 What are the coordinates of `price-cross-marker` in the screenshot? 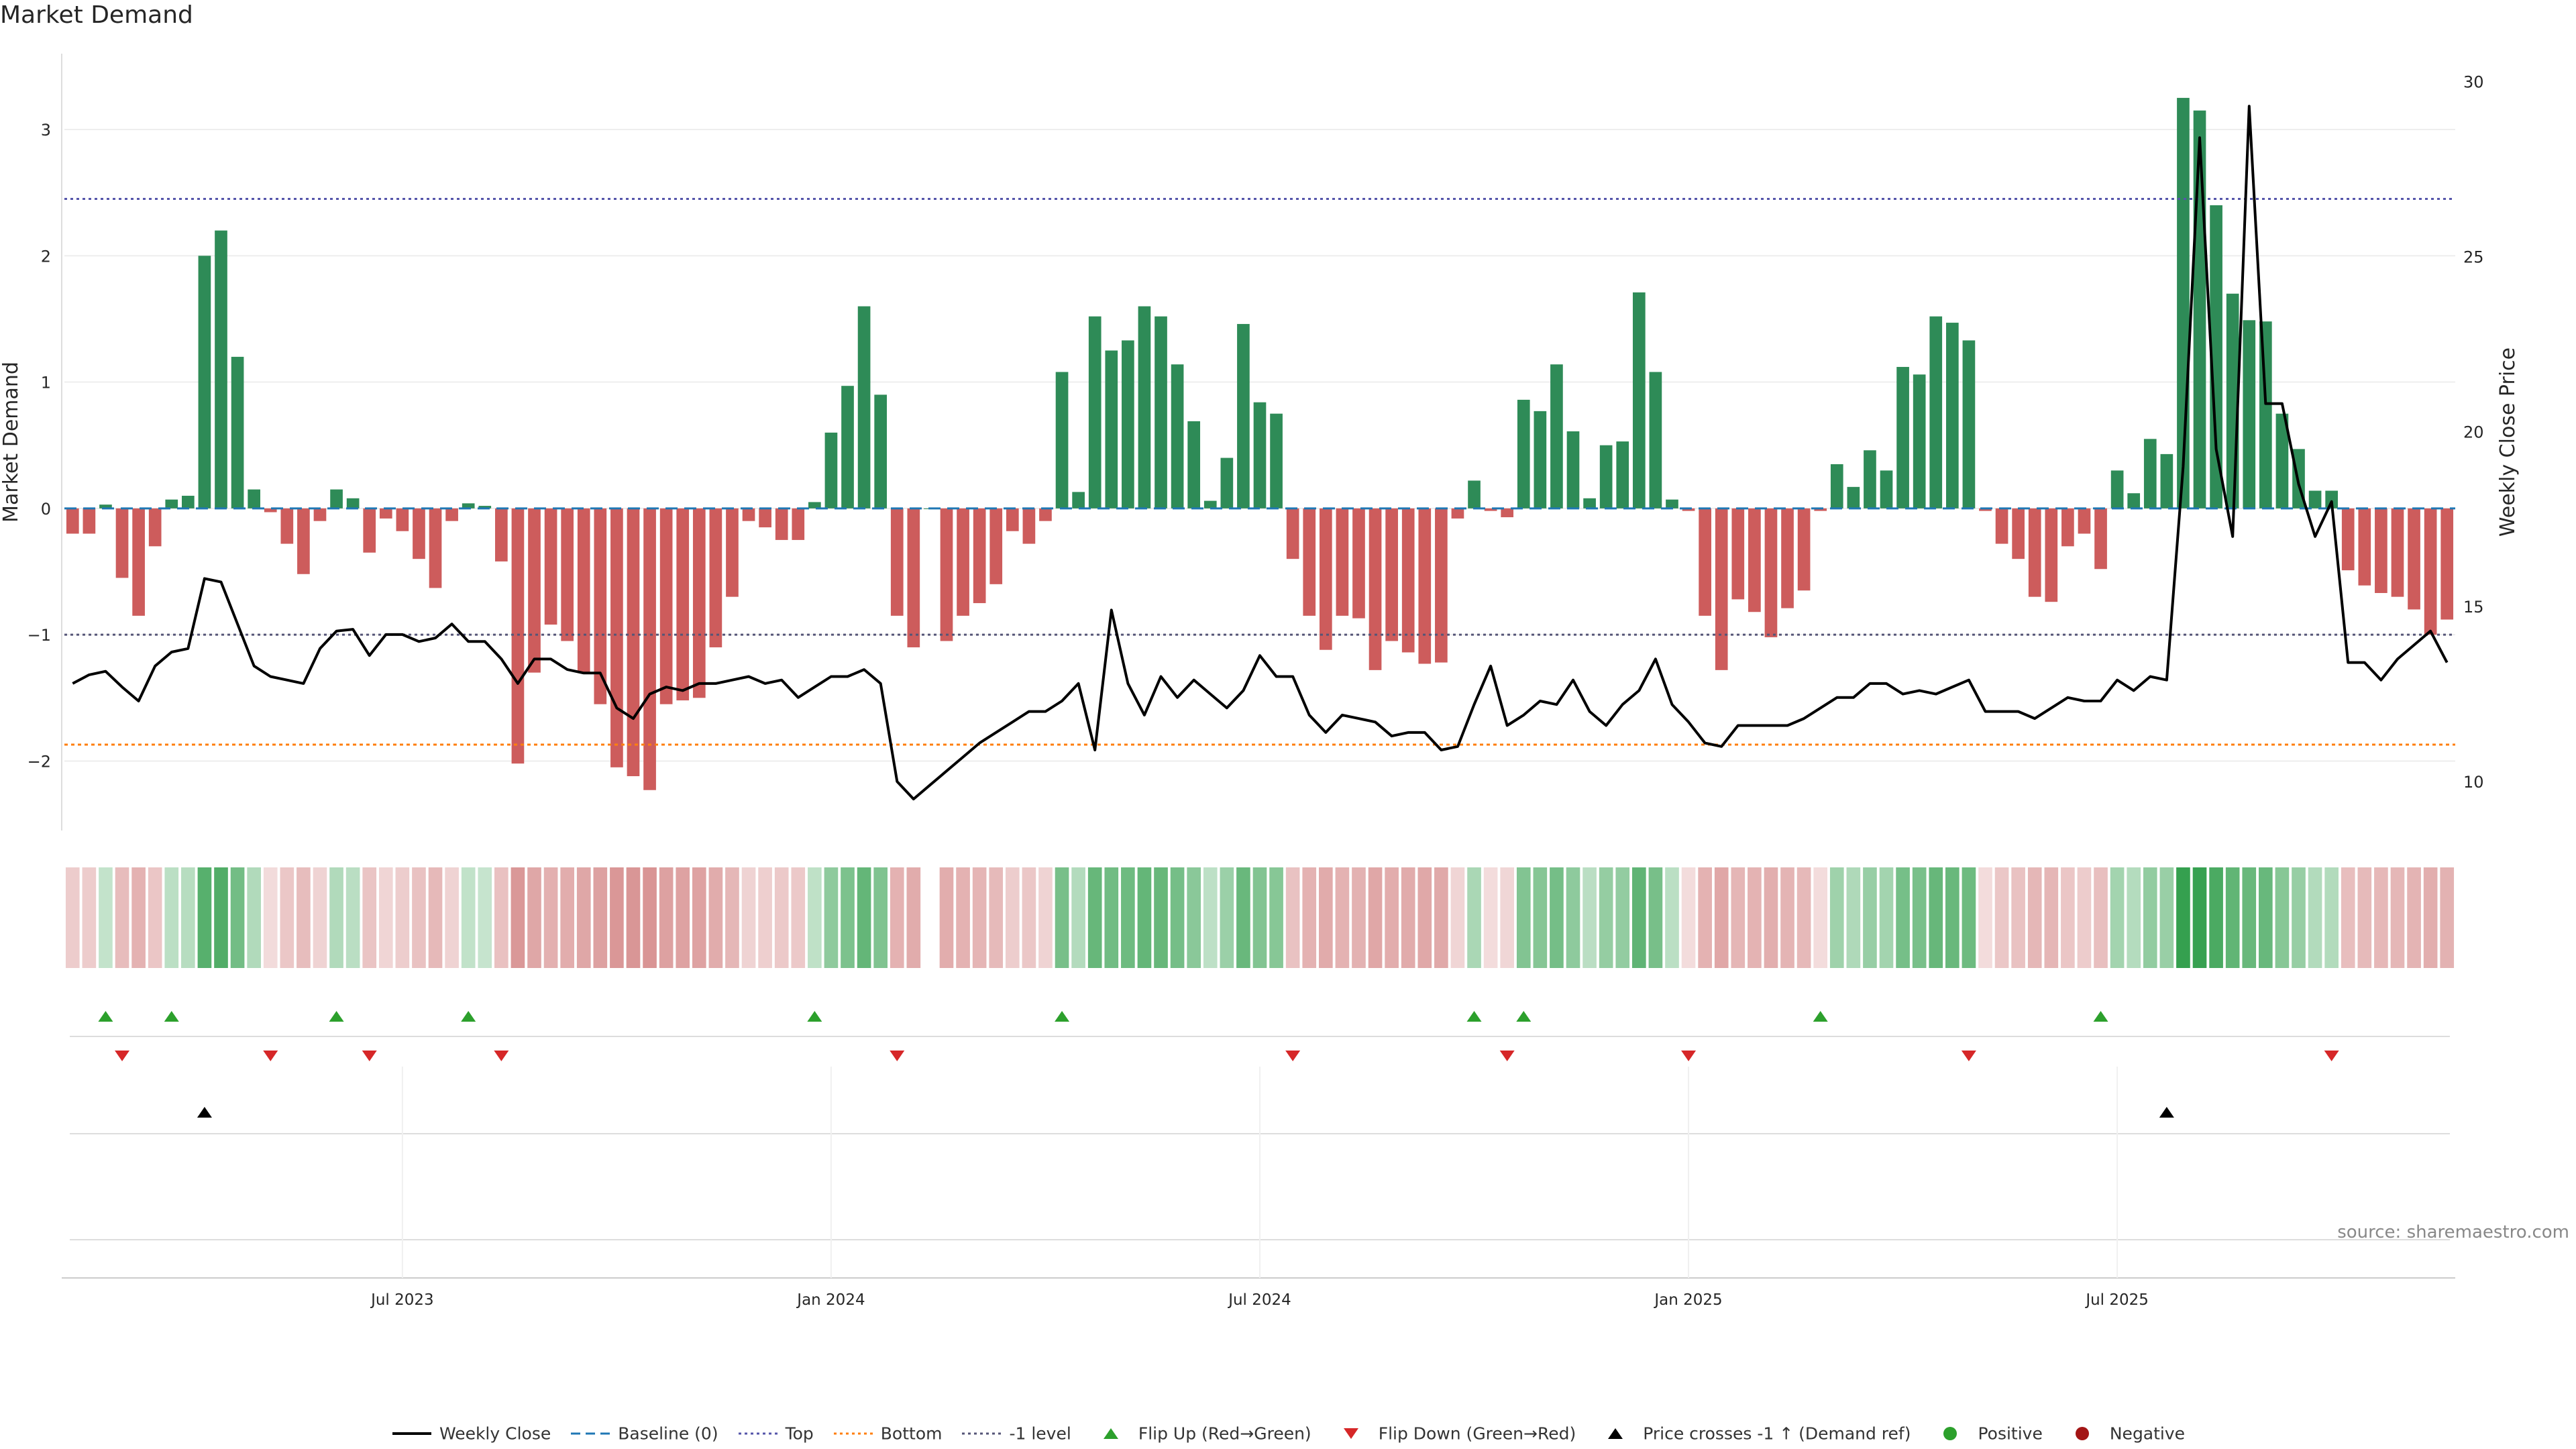 It's located at (2166, 1112).